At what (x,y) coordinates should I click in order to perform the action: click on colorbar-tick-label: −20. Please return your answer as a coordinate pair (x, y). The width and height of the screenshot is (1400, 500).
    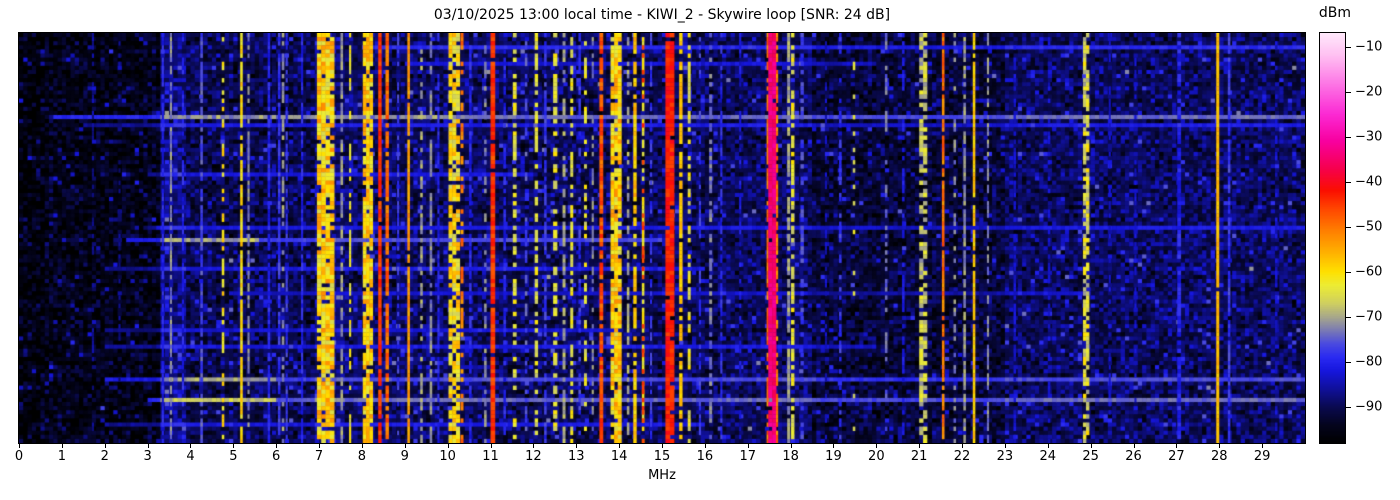
    Looking at the image, I should click on (1369, 92).